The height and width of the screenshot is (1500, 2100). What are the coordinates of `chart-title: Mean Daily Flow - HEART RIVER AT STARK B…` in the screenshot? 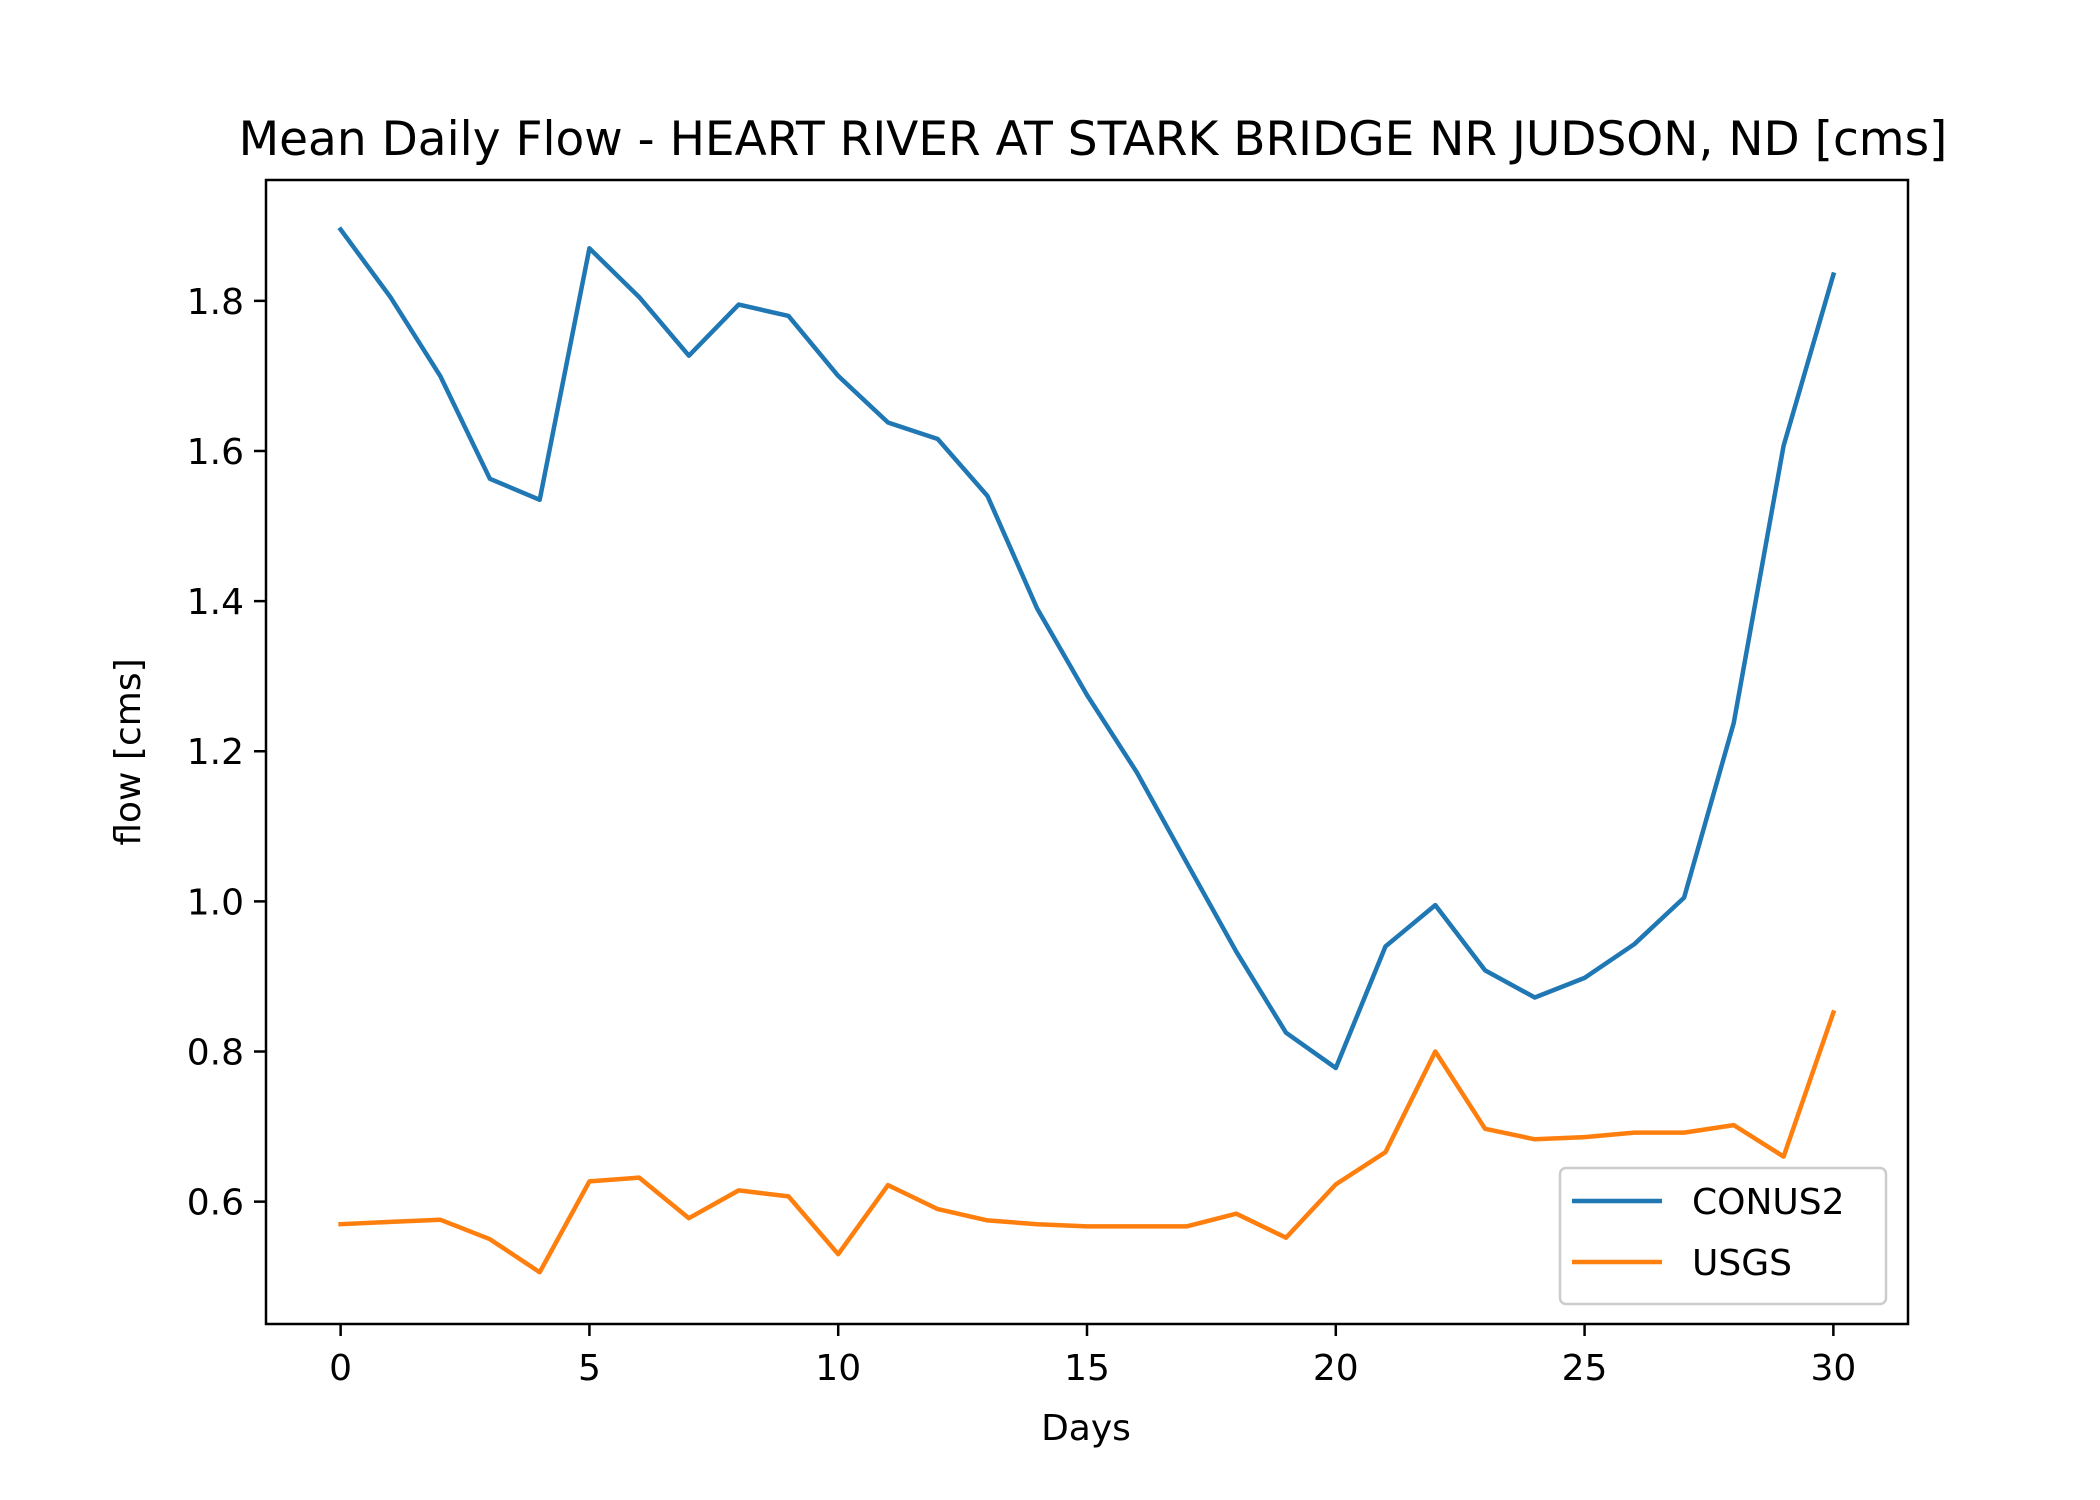 It's located at (1093, 139).